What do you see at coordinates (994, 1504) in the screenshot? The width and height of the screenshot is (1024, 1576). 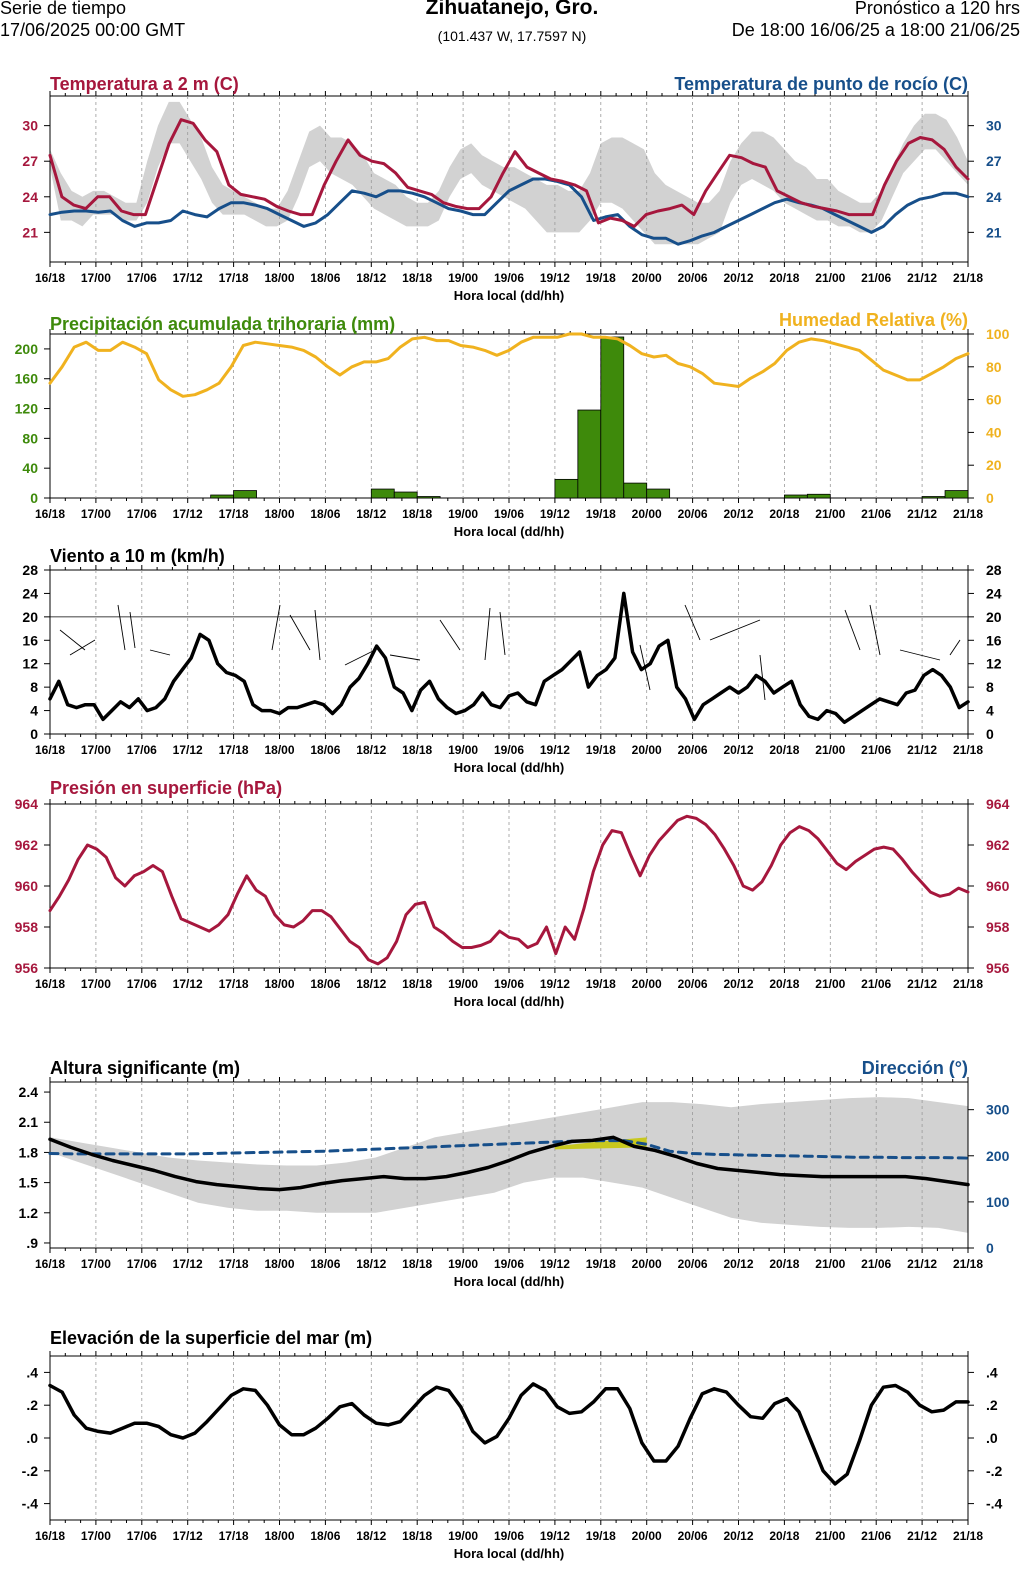 I see `y2-tick-label: -.4` at bounding box center [994, 1504].